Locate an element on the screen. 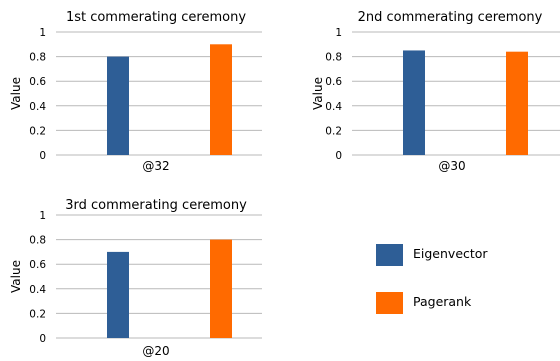  chart-title: 2nd commerating ceremony is located at coordinates (450, 17).